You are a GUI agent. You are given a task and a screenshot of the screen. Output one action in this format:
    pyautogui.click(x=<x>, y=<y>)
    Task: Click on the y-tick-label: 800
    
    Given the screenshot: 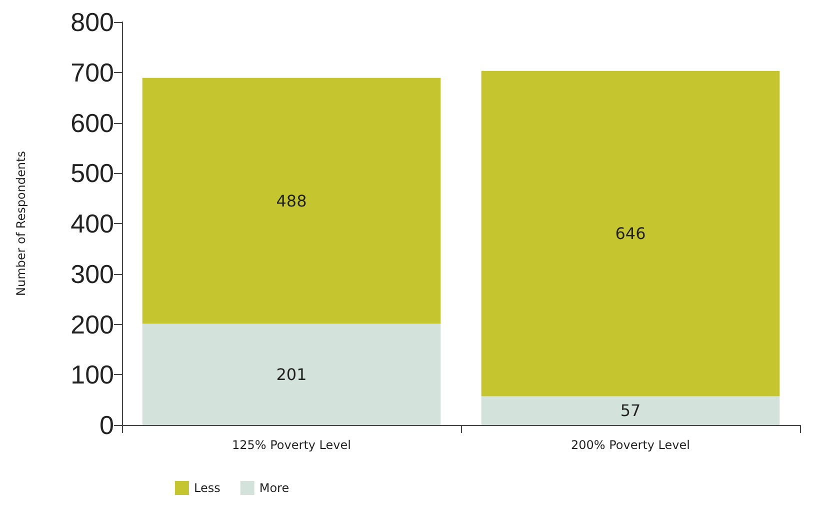 What is the action you would take?
    pyautogui.click(x=92, y=22)
    